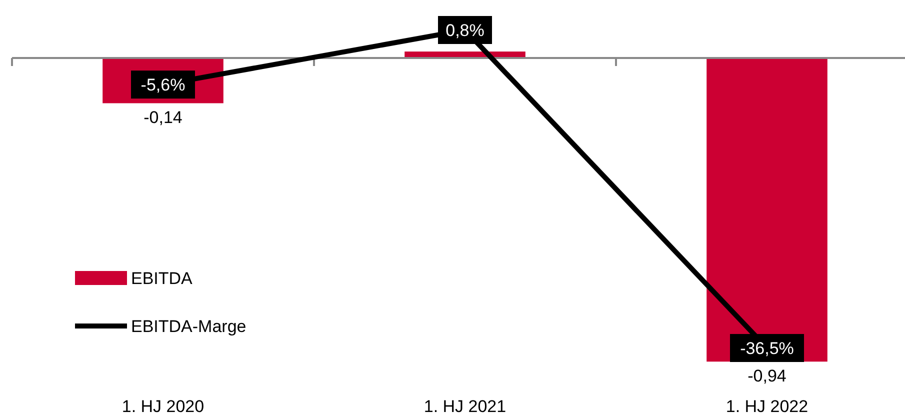 Image resolution: width=905 pixels, height=416 pixels. What do you see at coordinates (162, 278) in the screenshot?
I see `legend-label: EBITDA` at bounding box center [162, 278].